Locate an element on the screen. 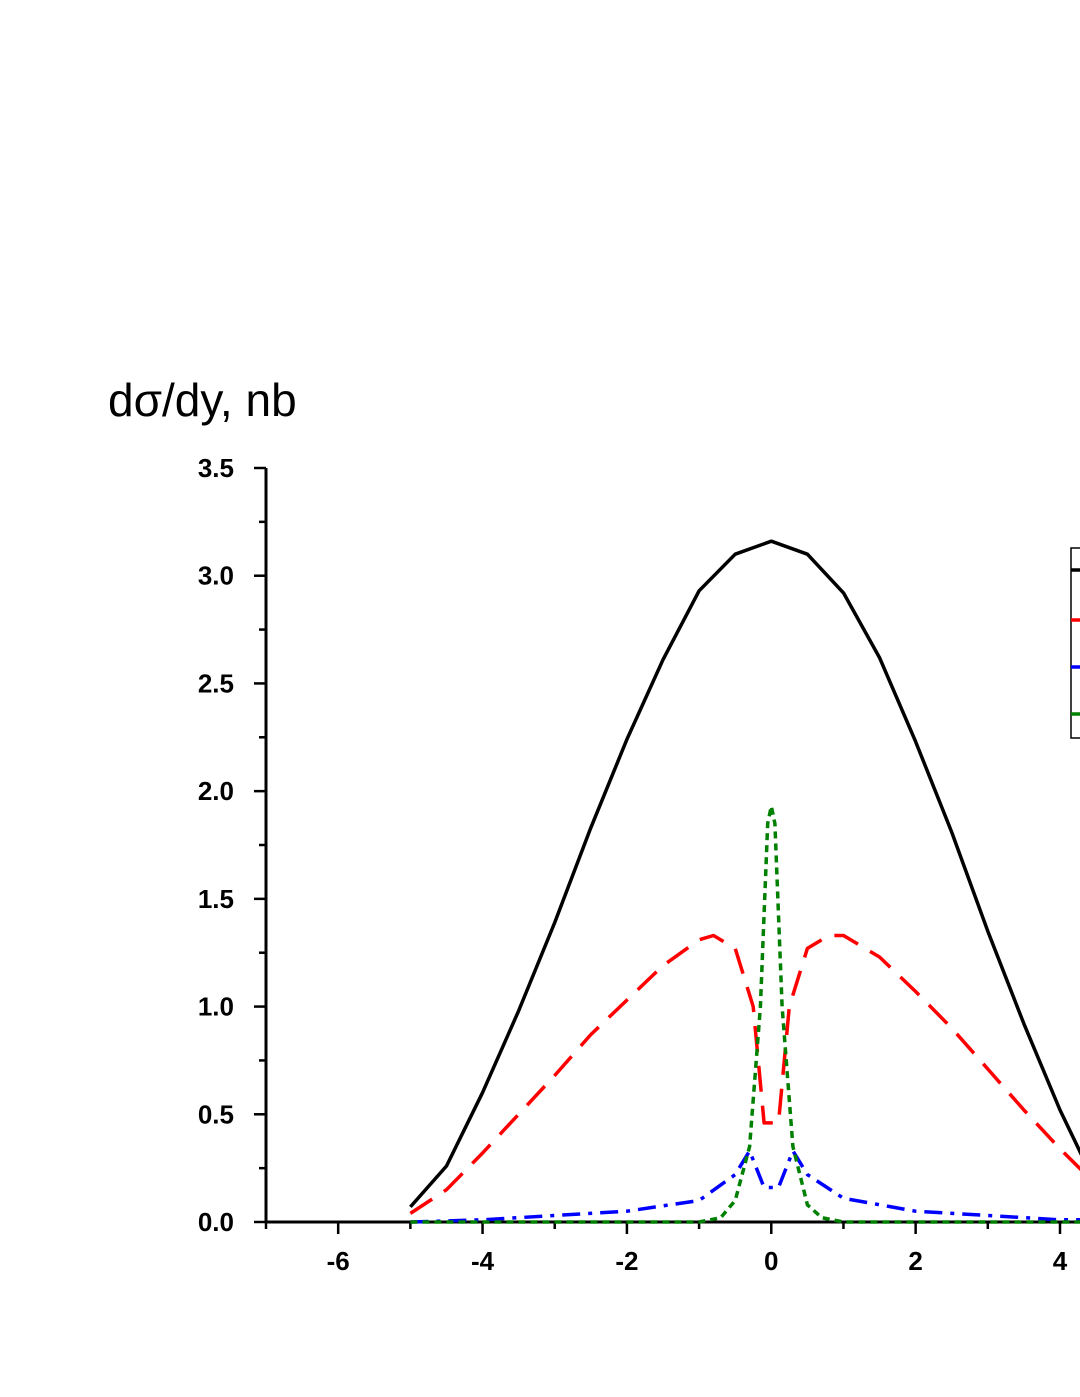 Image resolution: width=1080 pixels, height=1397 pixels. y-tick-label: 1.0 is located at coordinates (216, 1007).